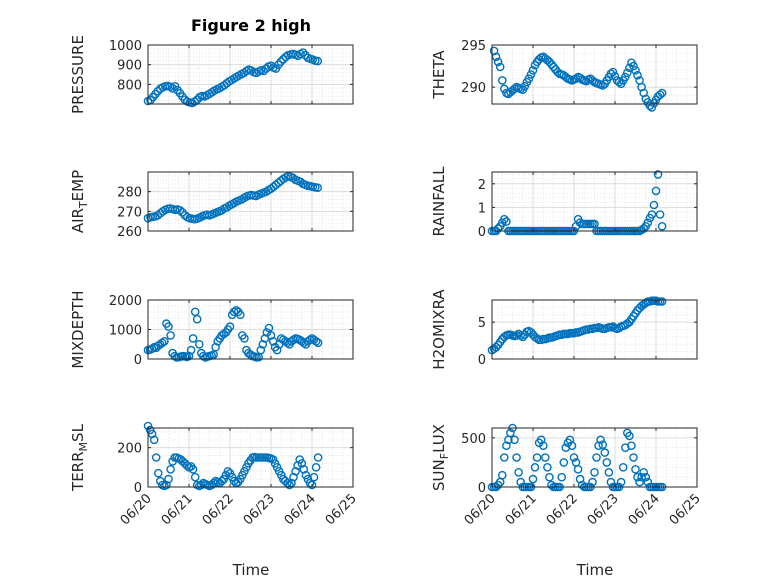 The height and width of the screenshot is (583, 778). I want to click on y-tick-label: 5, so click(482, 323).